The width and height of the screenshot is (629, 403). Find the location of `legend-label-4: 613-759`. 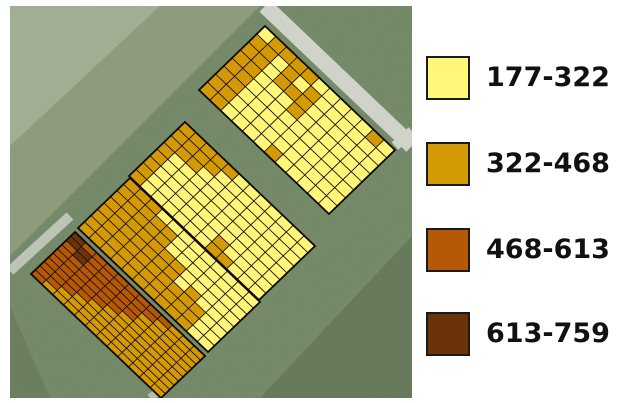

legend-label-4: 613-759 is located at coordinates (548, 333).